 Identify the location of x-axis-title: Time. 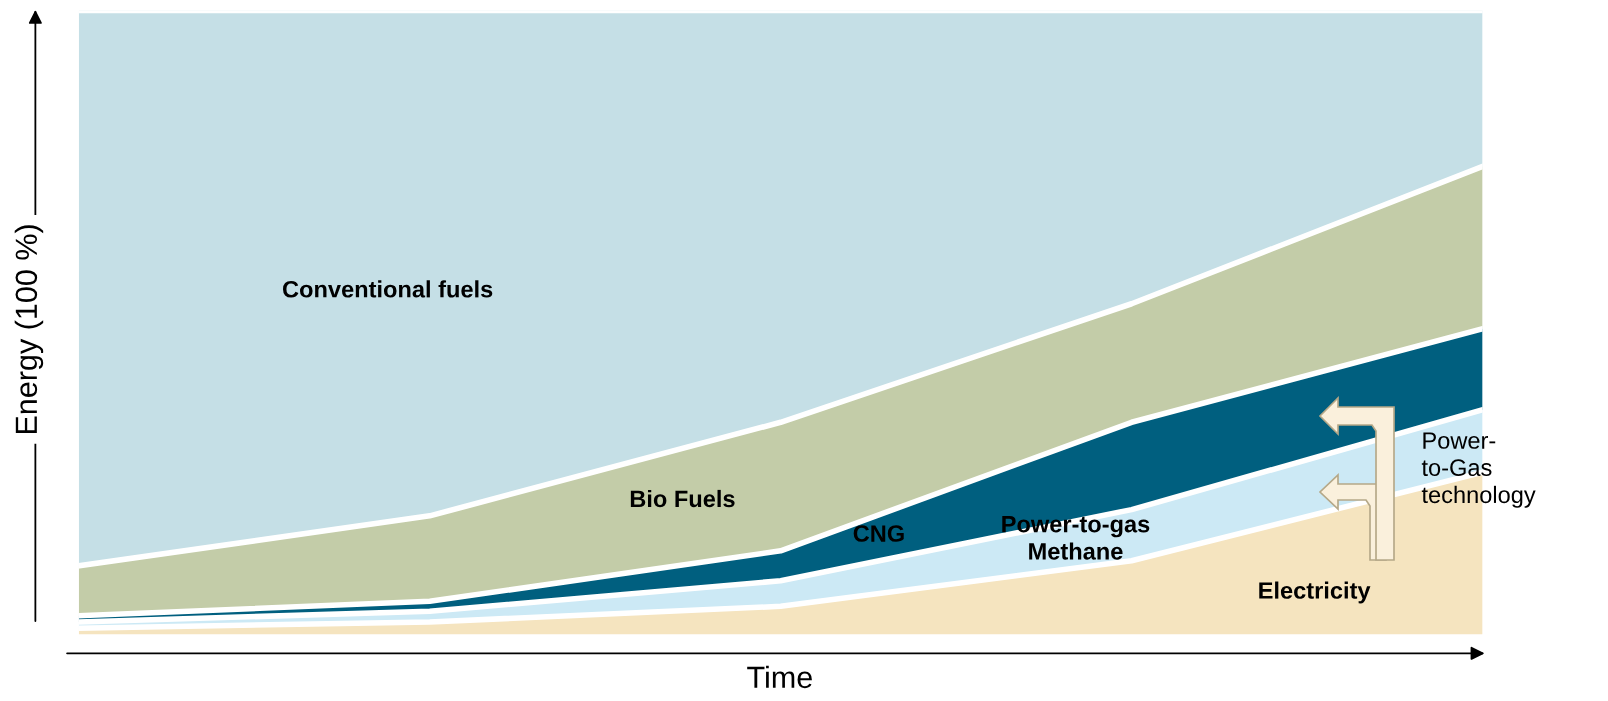
(779, 677).